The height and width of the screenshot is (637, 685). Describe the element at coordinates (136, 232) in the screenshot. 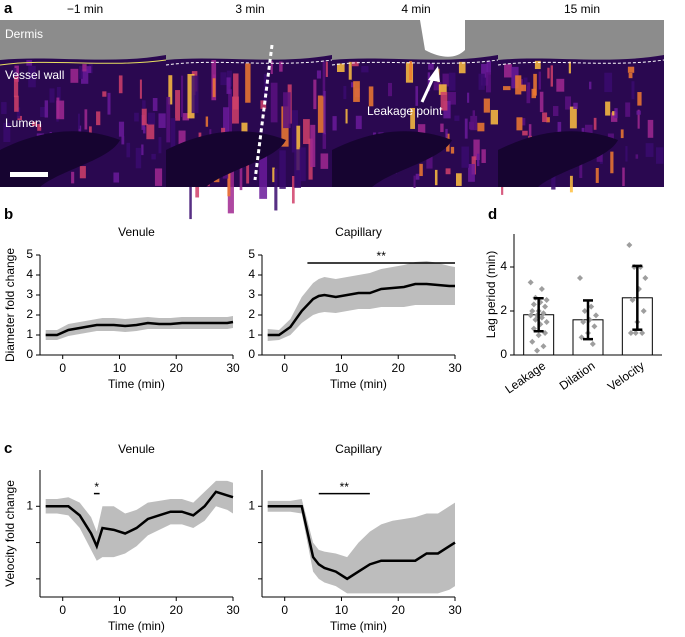

I see `chart-title: Venule` at that location.